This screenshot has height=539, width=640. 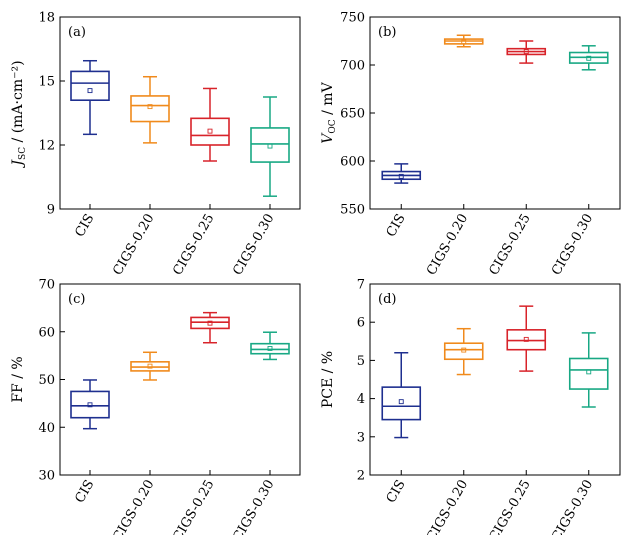 I want to click on y-tick-label: 2, so click(x=361, y=476).